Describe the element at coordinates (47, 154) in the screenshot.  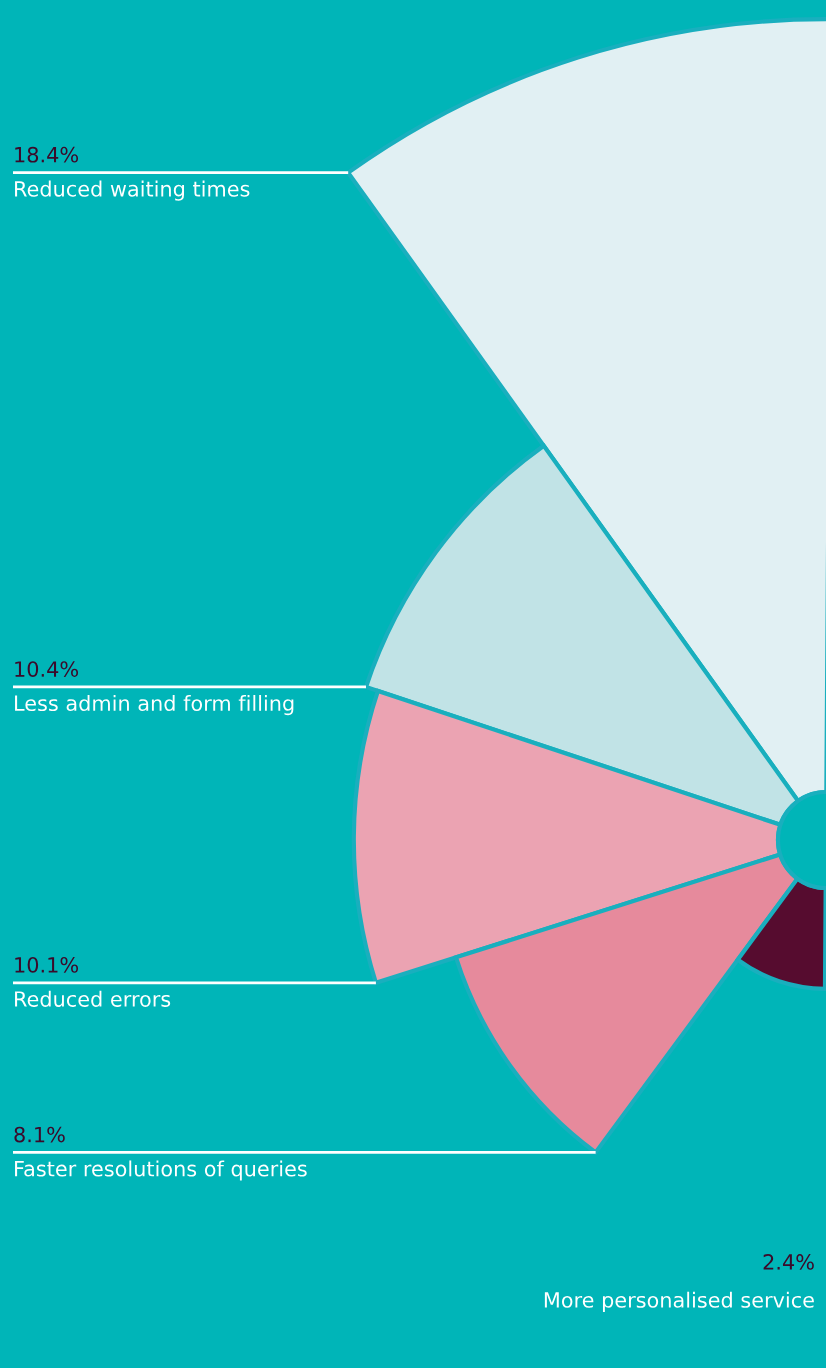
I see `data-label: 18.4%` at that location.